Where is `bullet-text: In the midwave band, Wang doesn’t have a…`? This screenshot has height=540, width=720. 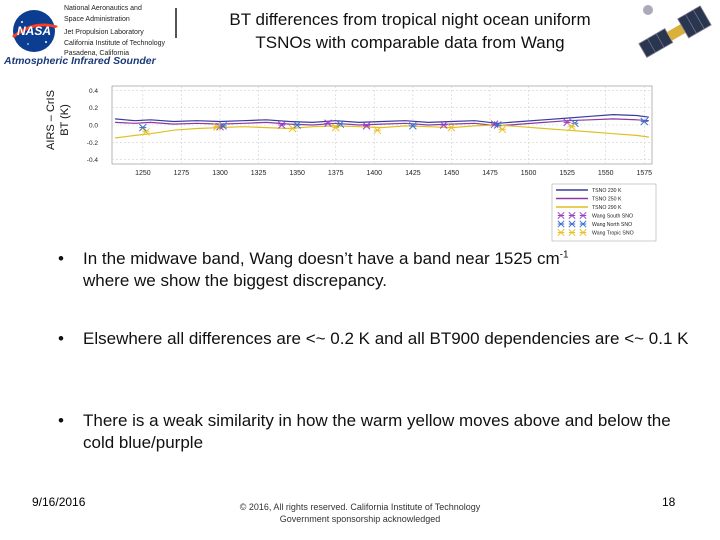 bullet-text: In the midwave band, Wang doesn’t have a… is located at coordinates (388, 270).